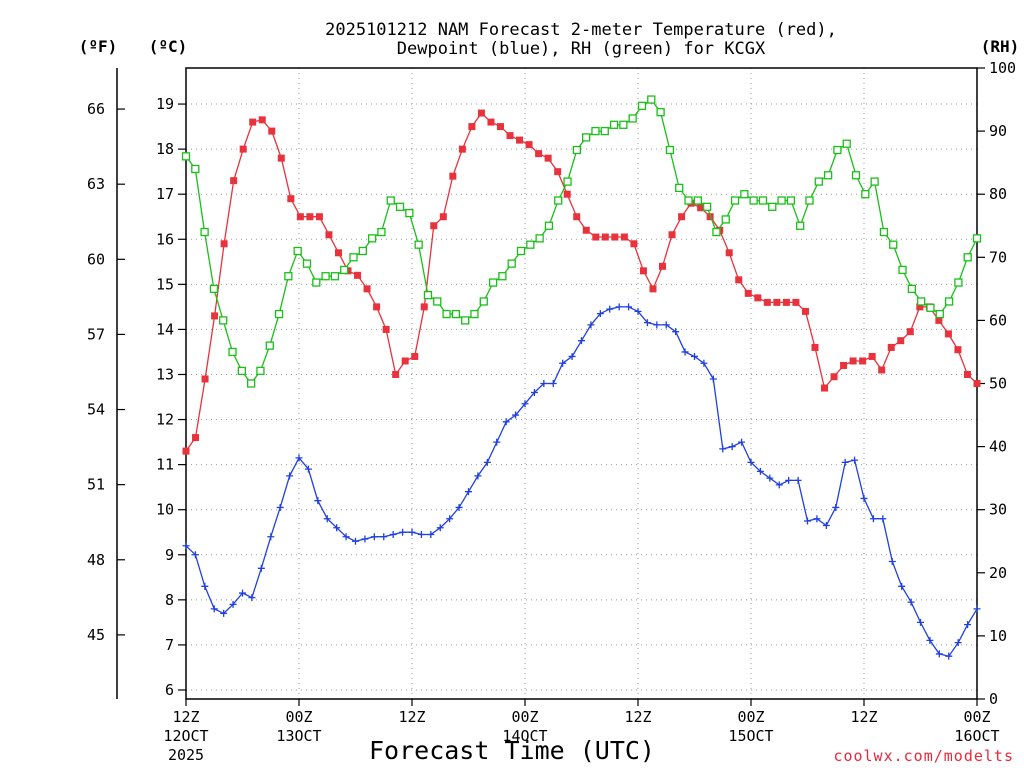  Describe the element at coordinates (98, 46) in the screenshot. I see `fahrenheit-unit-label: (ºF)` at that location.